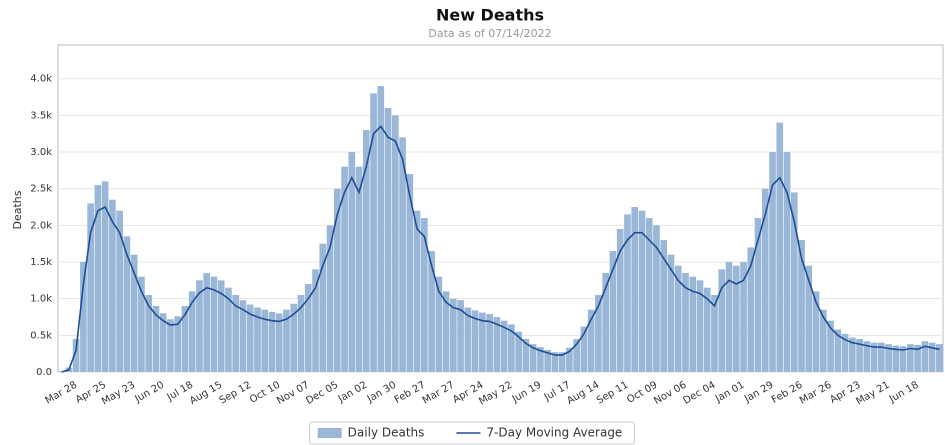 Image resolution: width=945 pixels, height=445 pixels. What do you see at coordinates (495, 394) in the screenshot?
I see `x-tick-label: May 22` at bounding box center [495, 394].